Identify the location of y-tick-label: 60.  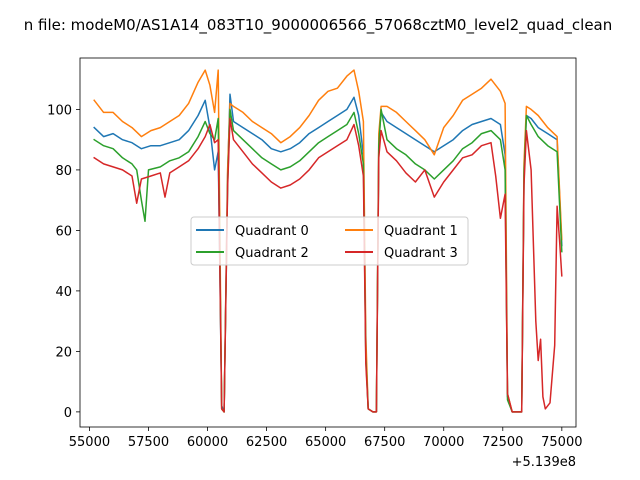
(63, 231).